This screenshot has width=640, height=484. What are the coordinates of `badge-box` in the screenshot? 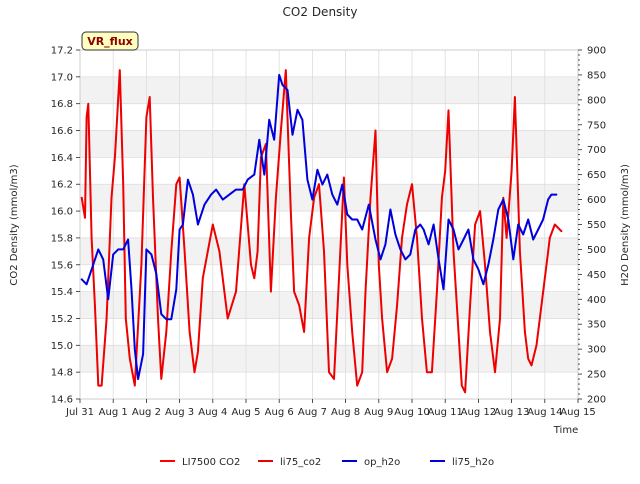 It's located at (110, 41).